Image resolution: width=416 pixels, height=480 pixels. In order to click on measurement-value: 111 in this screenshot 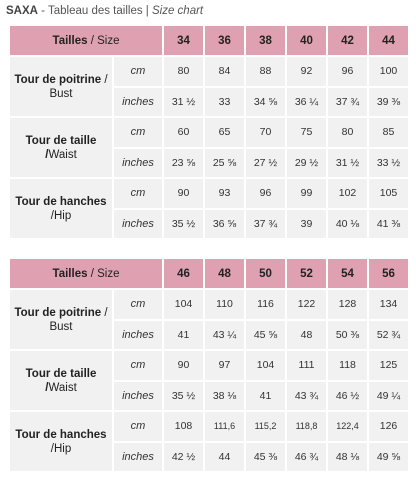, I will do `click(307, 365)`.